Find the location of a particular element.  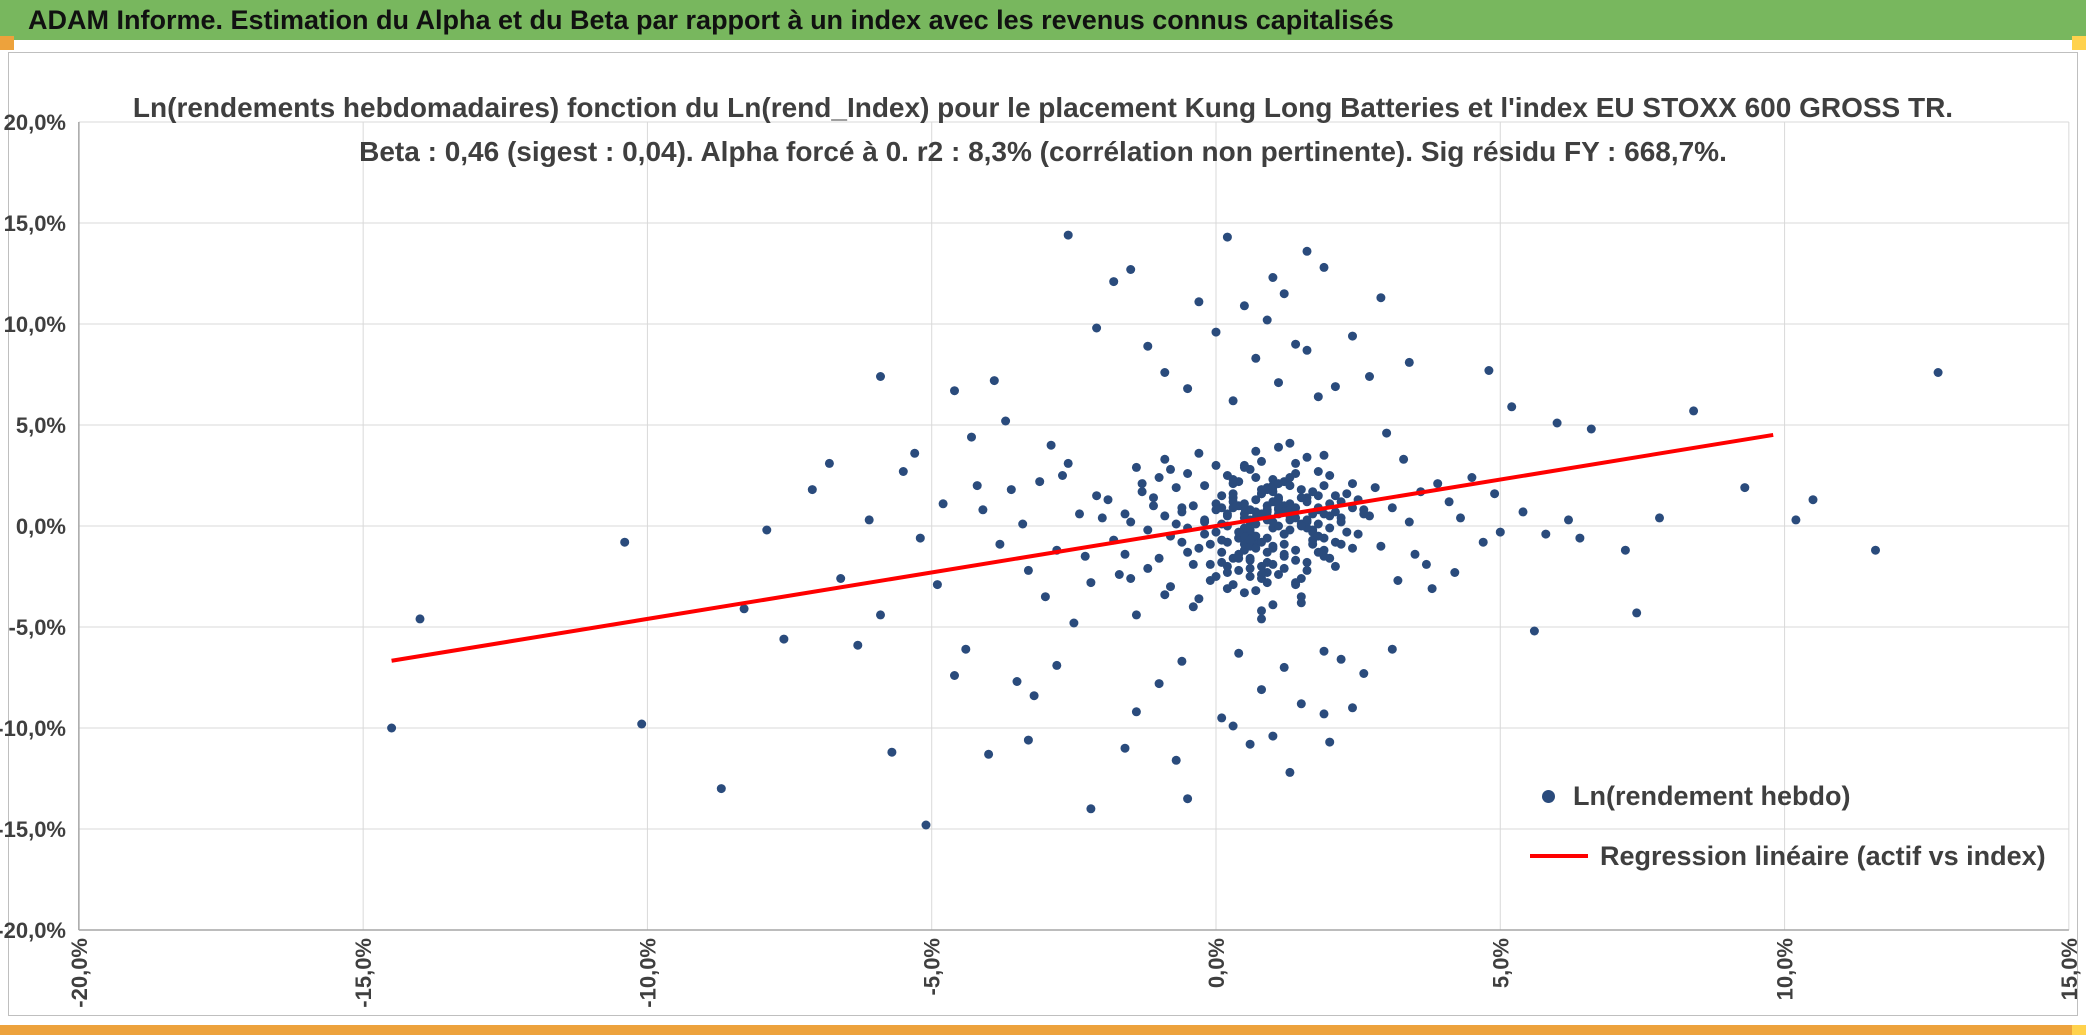

accent-square-top-left is located at coordinates (7, 43).